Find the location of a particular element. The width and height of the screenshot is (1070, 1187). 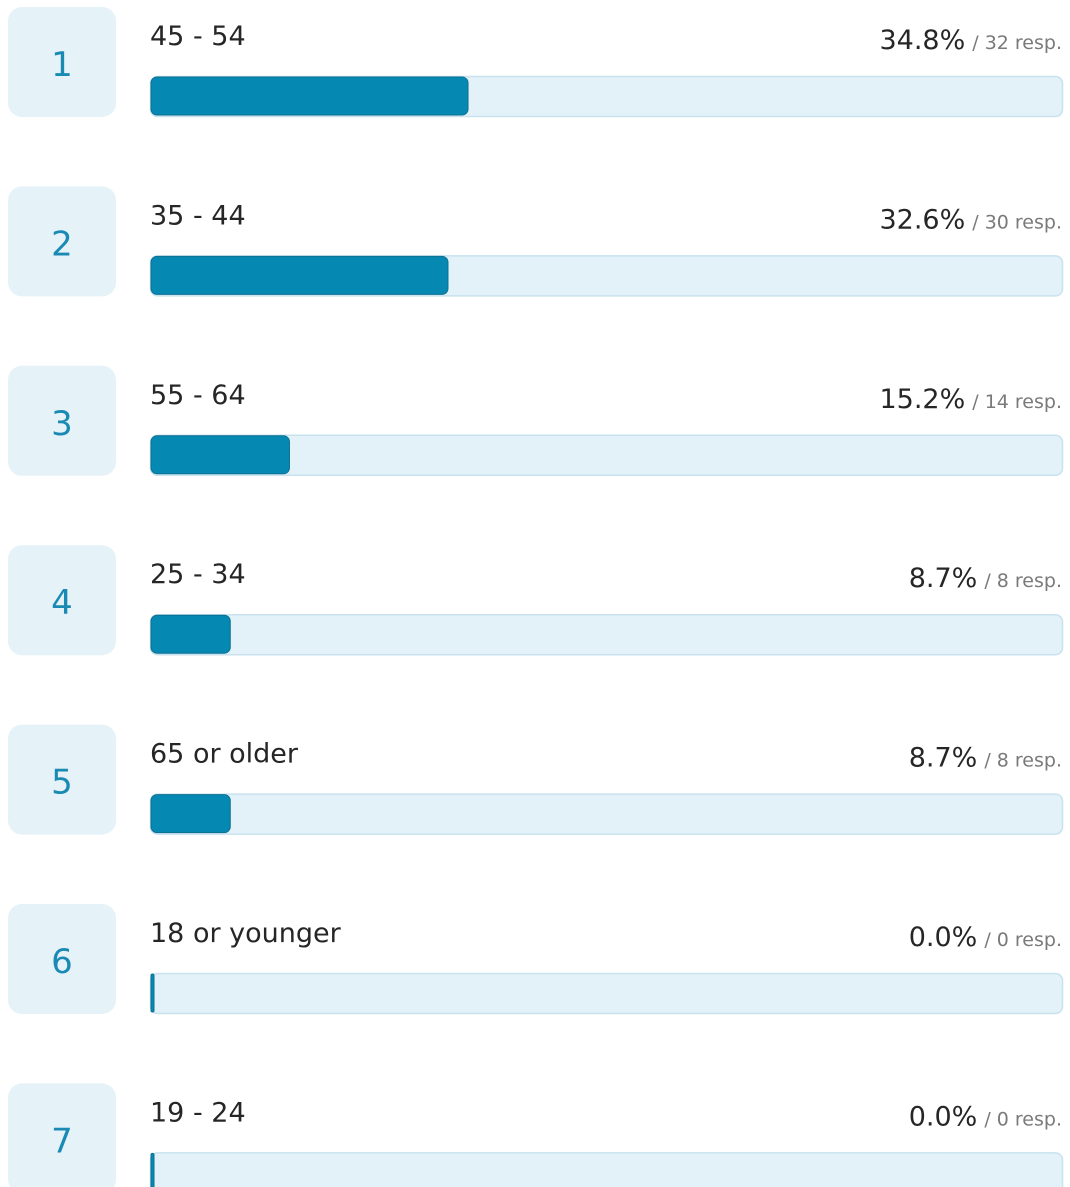

category-label: 18 or younger is located at coordinates (246, 933).